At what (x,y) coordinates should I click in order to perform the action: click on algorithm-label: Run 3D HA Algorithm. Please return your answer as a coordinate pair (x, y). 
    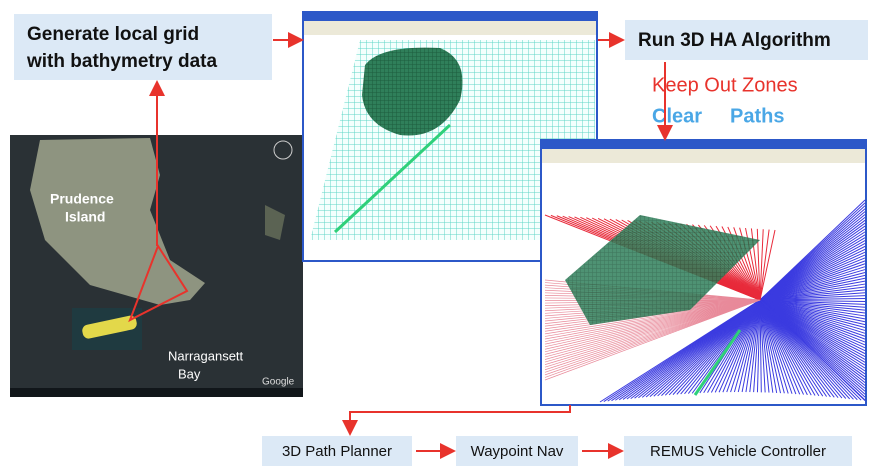
    Looking at the image, I should click on (734, 40).